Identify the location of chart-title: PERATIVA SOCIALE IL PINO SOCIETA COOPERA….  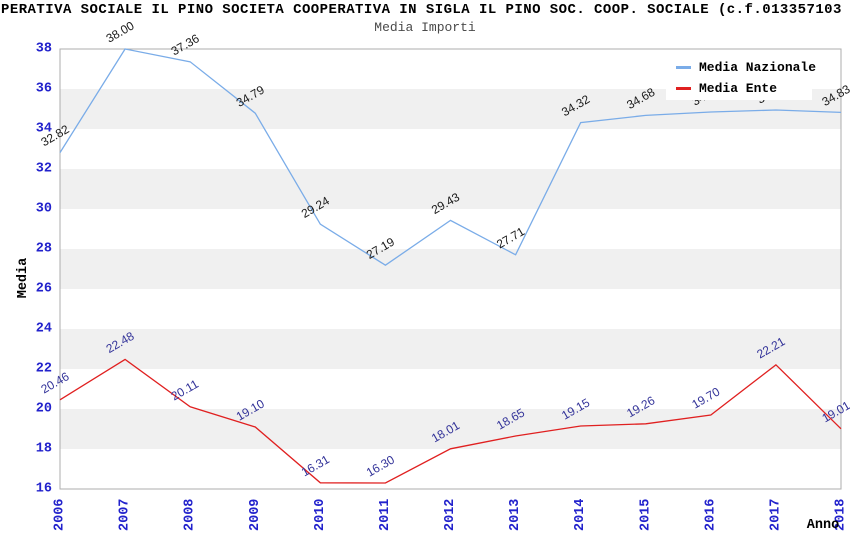
(421, 10).